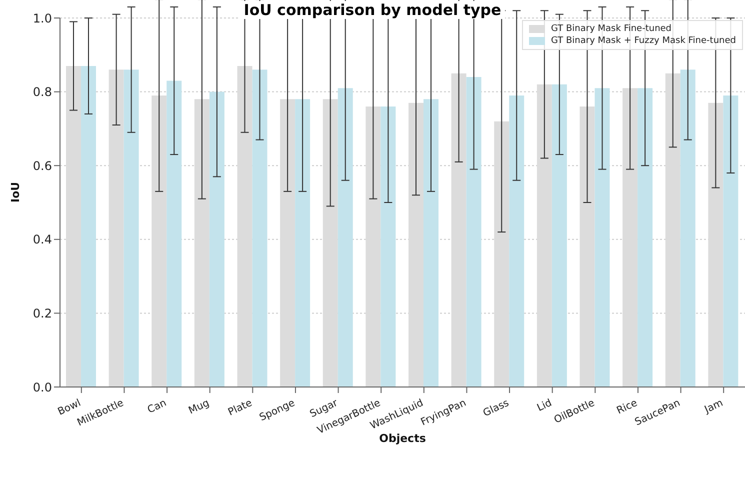  I want to click on y-axis-title: IoU, so click(15, 192).